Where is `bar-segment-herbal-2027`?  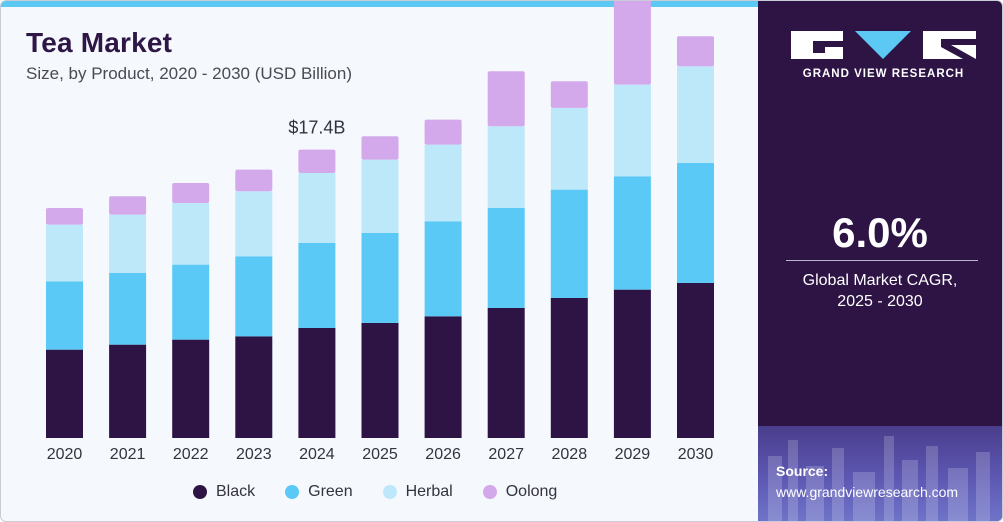 bar-segment-herbal-2027 is located at coordinates (506, 167).